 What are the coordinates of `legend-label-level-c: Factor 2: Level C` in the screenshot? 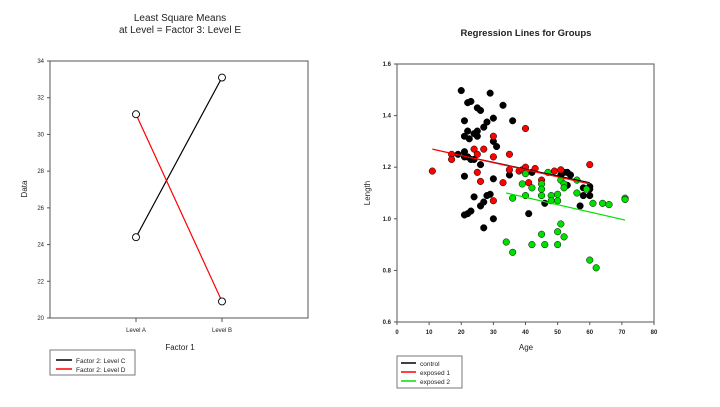 It's located at (101, 361).